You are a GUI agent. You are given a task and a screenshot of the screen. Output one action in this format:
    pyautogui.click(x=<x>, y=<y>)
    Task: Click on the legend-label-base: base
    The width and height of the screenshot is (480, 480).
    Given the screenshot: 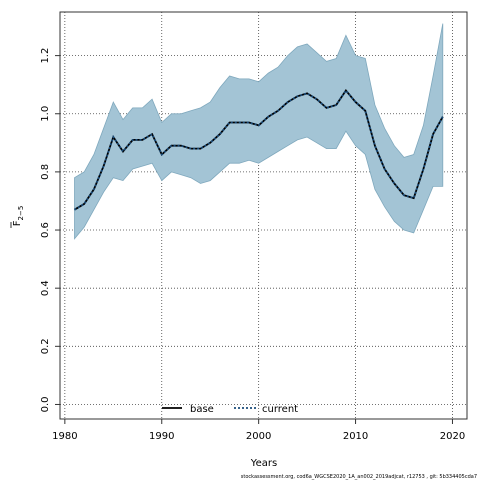 What is the action you would take?
    pyautogui.click(x=202, y=409)
    